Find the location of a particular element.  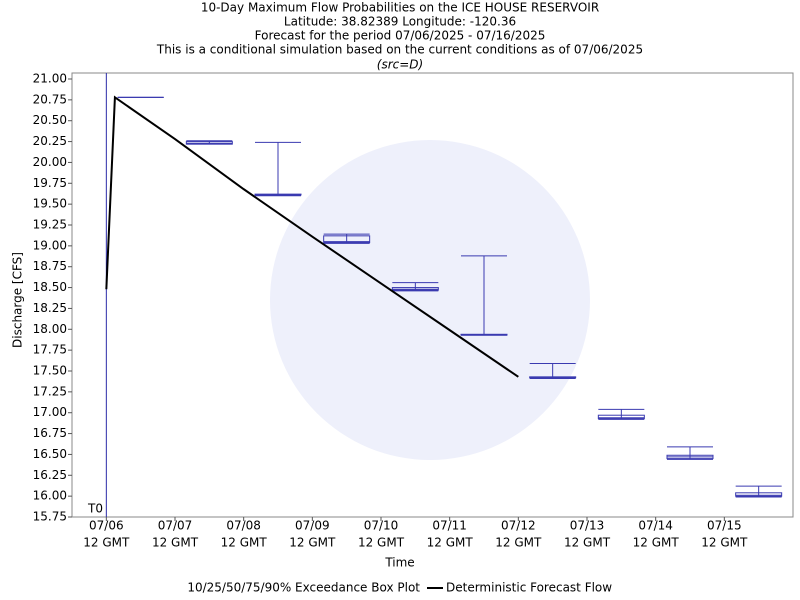

x-tick-label: 07/07 is located at coordinates (175, 526).